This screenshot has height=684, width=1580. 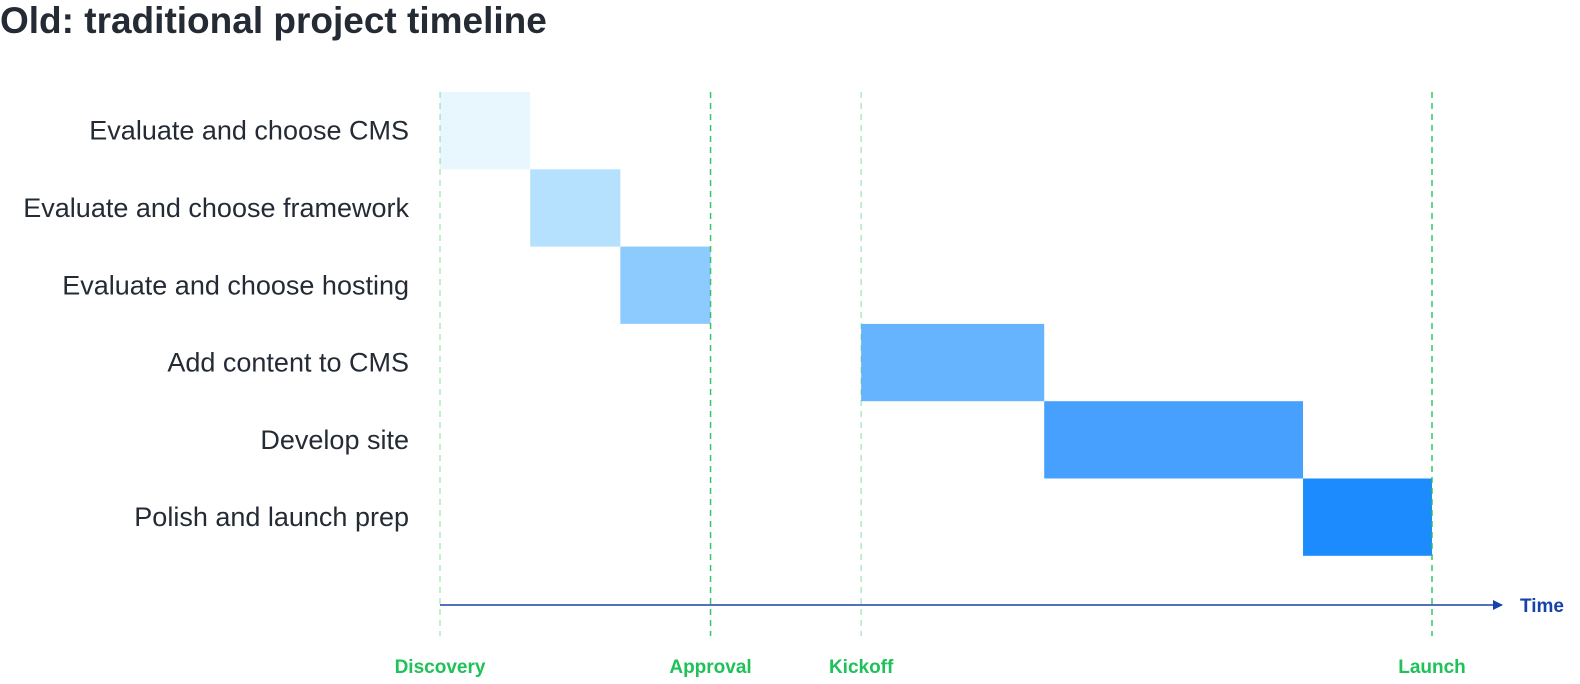 What do you see at coordinates (288, 363) in the screenshot?
I see `task-label: Add content to CMS` at bounding box center [288, 363].